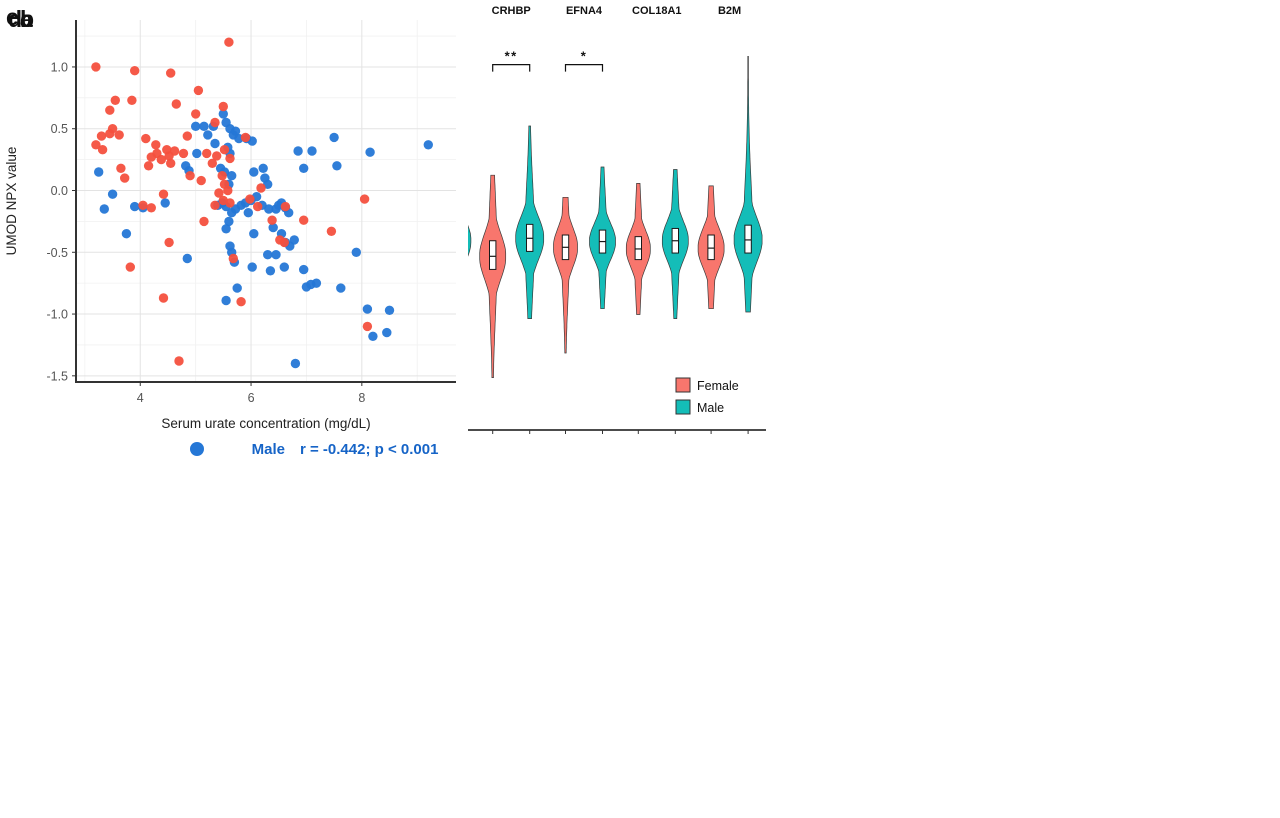 This screenshot has width=1280, height=818. What do you see at coordinates (59, 191) in the screenshot?
I see `svg-text: 0.0` at bounding box center [59, 191].